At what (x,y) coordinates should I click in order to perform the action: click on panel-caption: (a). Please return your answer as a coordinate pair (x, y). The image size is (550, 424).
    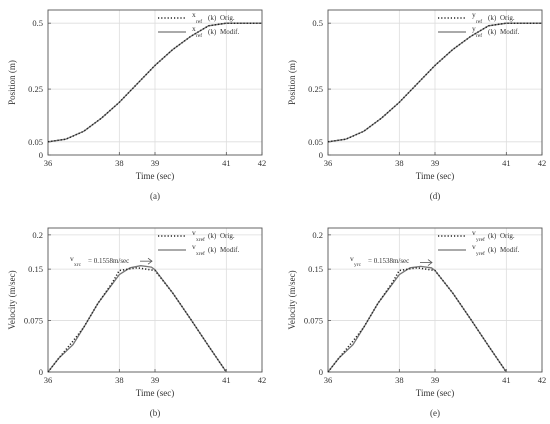
    Looking at the image, I should click on (155, 196).